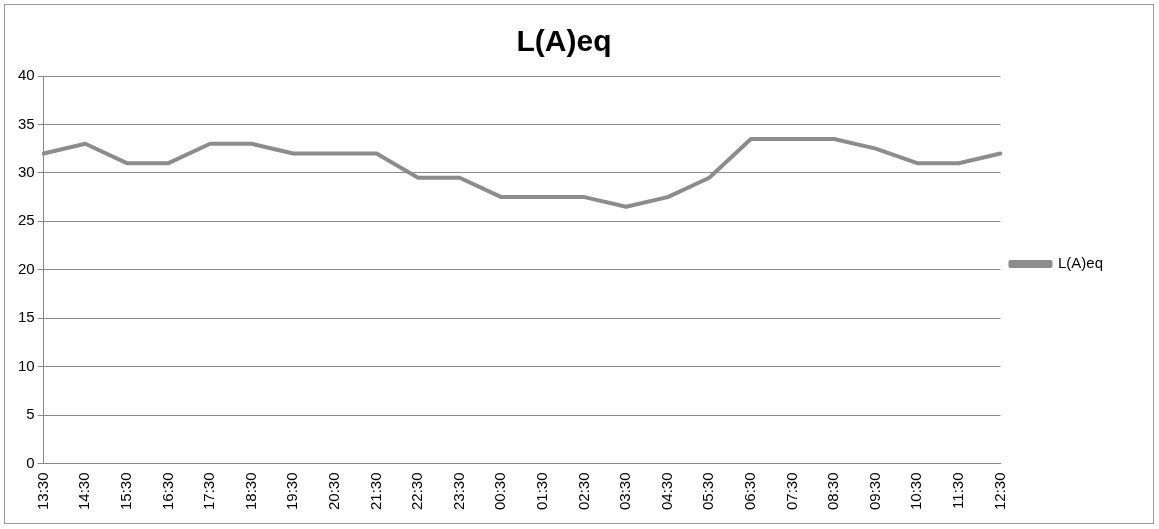  What do you see at coordinates (292, 491) in the screenshot?
I see `x-tick-label: 19:30` at bounding box center [292, 491].